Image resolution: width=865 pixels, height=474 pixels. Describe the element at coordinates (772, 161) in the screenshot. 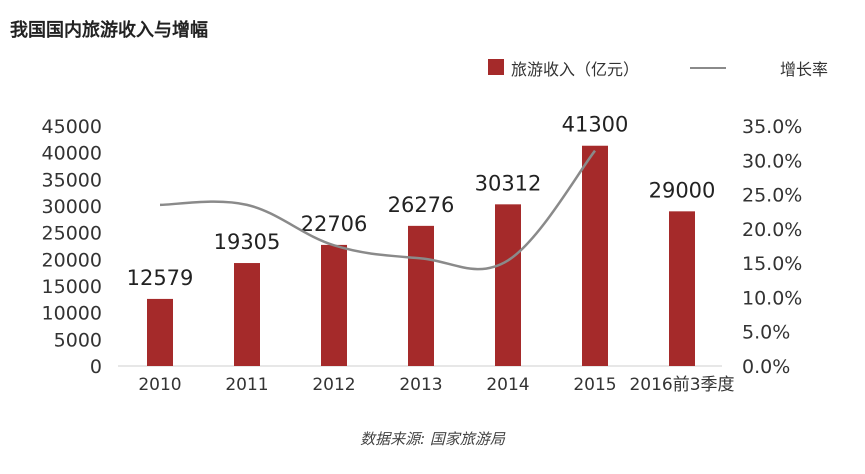

I see `right-axis-tick-label: 30.0%` at that location.